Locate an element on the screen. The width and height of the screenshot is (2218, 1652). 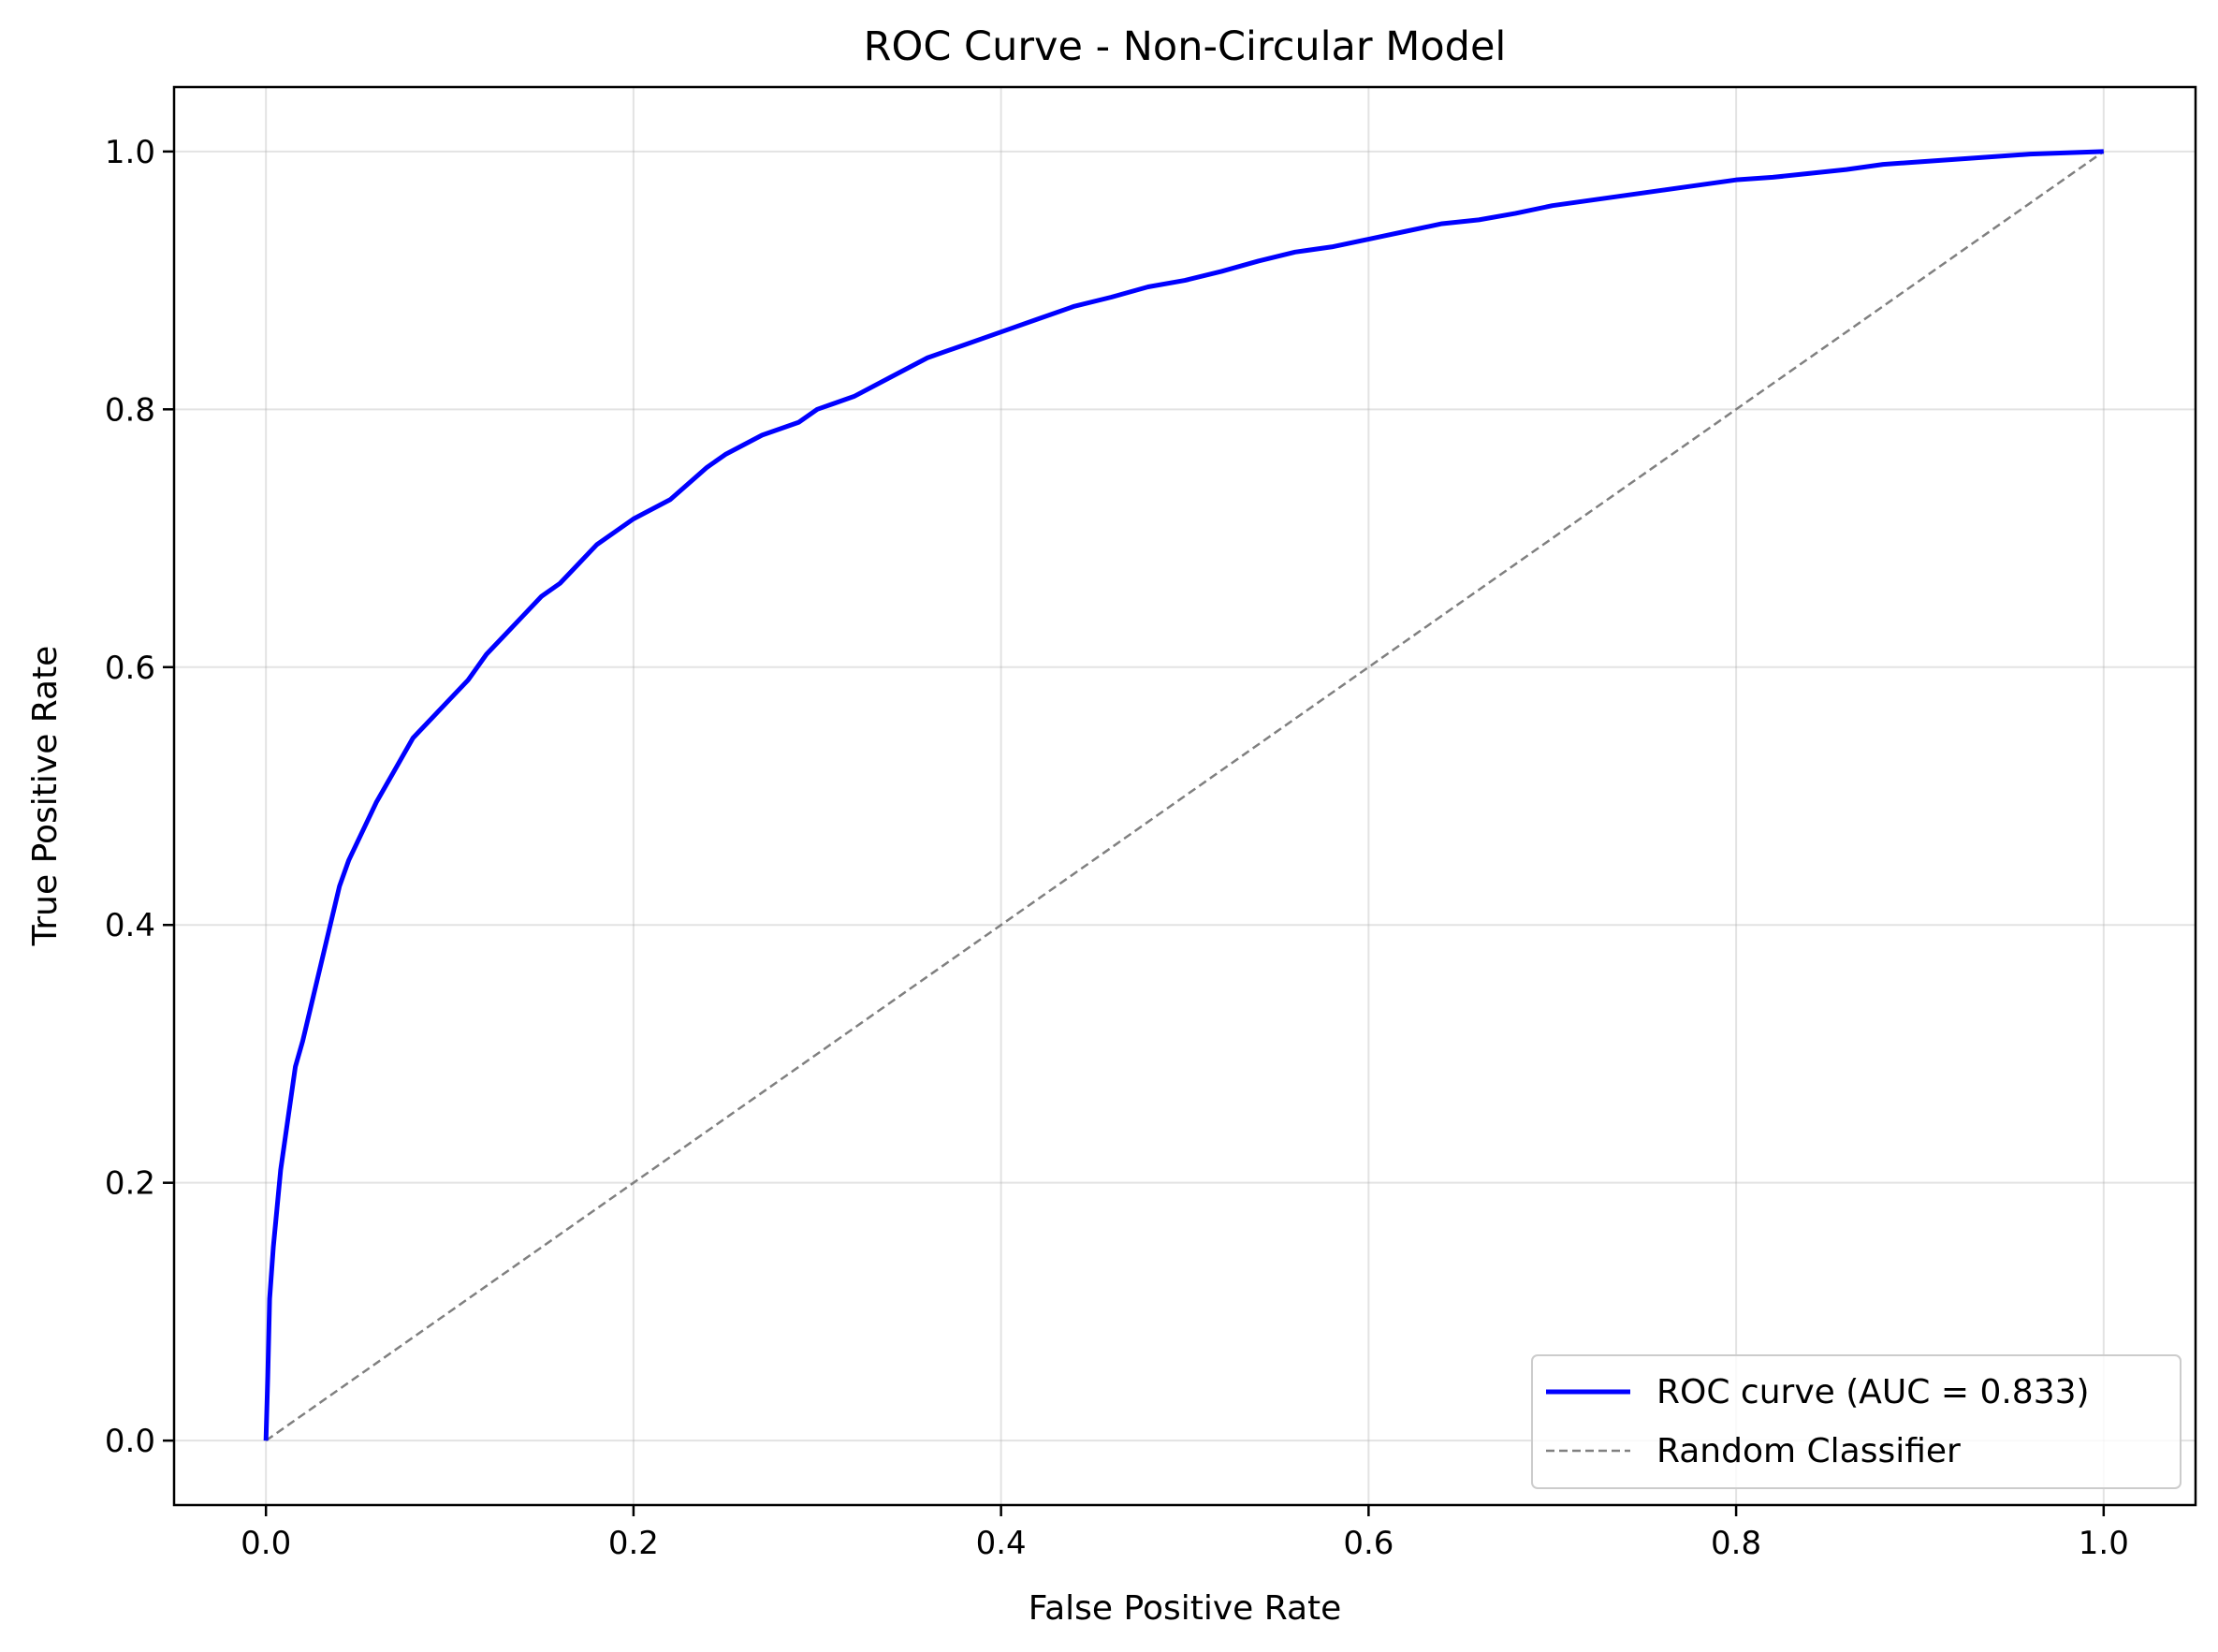
y-tick-label: 1.0 is located at coordinates (130, 153).